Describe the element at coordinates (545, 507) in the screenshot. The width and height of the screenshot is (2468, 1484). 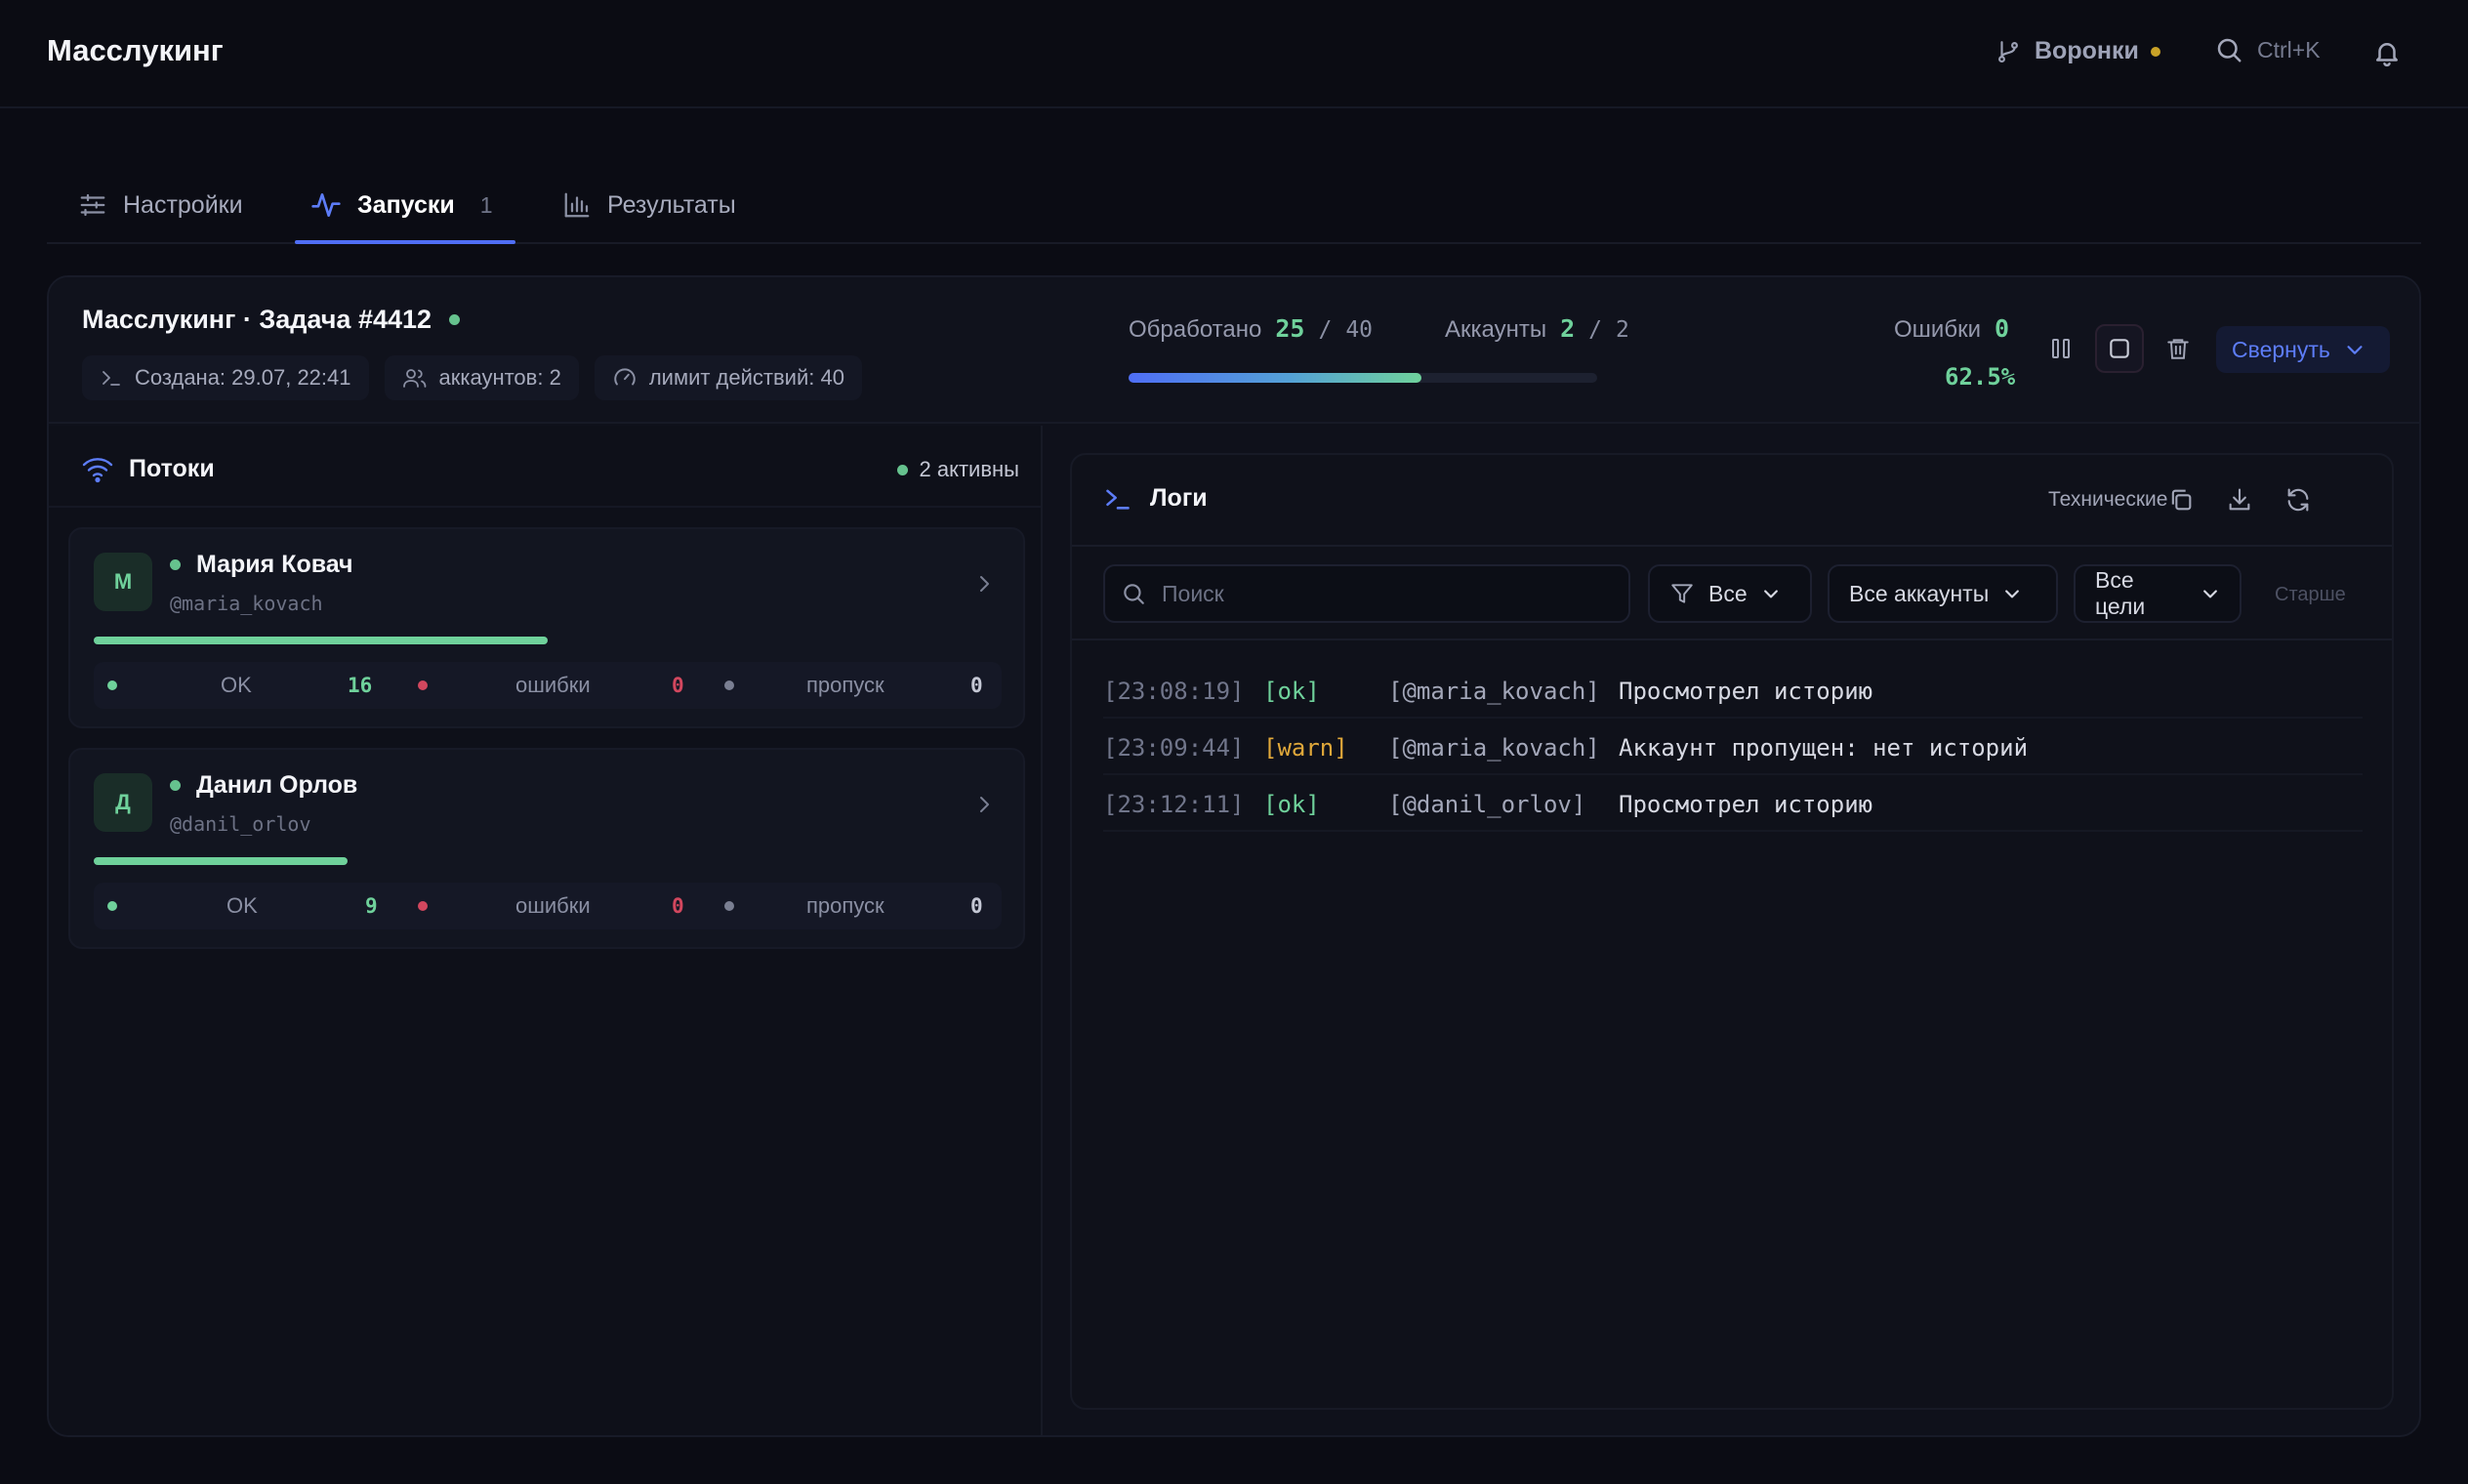
I see `divider` at that location.